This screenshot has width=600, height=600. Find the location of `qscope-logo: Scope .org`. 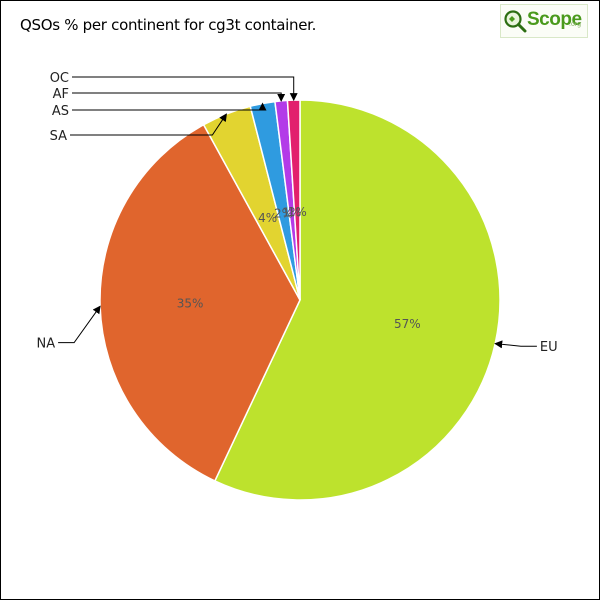

qscope-logo: Scope .org is located at coordinates (544, 21).